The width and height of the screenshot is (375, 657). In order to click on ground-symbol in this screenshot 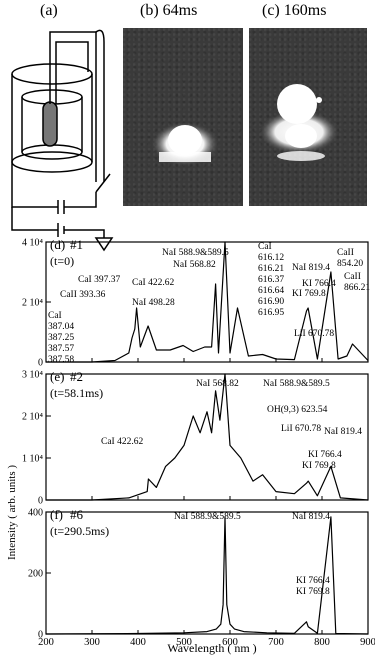, I will do `click(104, 244)`.